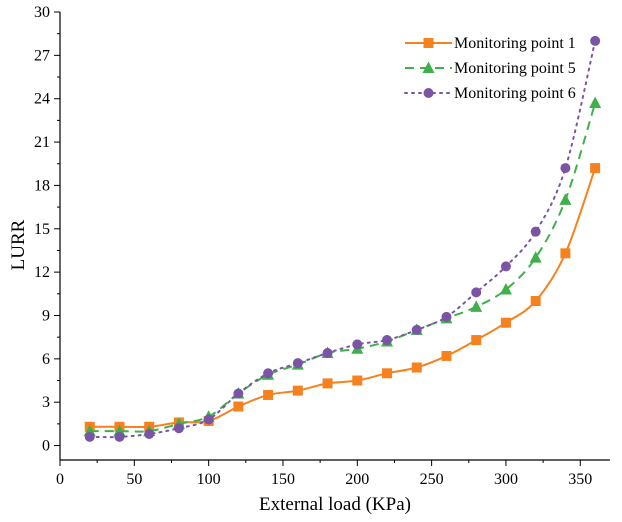 The height and width of the screenshot is (522, 622). Describe the element at coordinates (60, 479) in the screenshot. I see `x-tick-label: 0` at that location.